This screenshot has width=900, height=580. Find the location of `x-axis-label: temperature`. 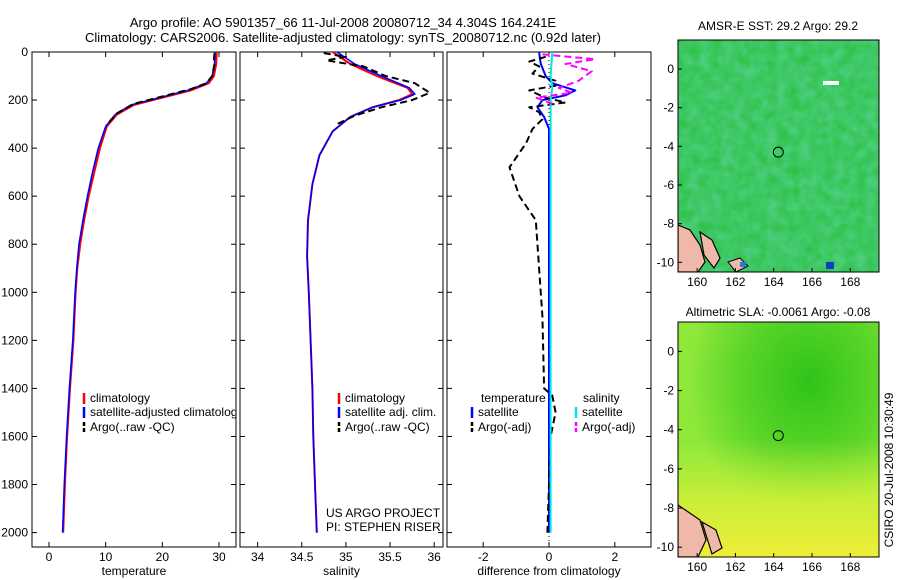

x-axis-label: temperature is located at coordinates (134, 571).